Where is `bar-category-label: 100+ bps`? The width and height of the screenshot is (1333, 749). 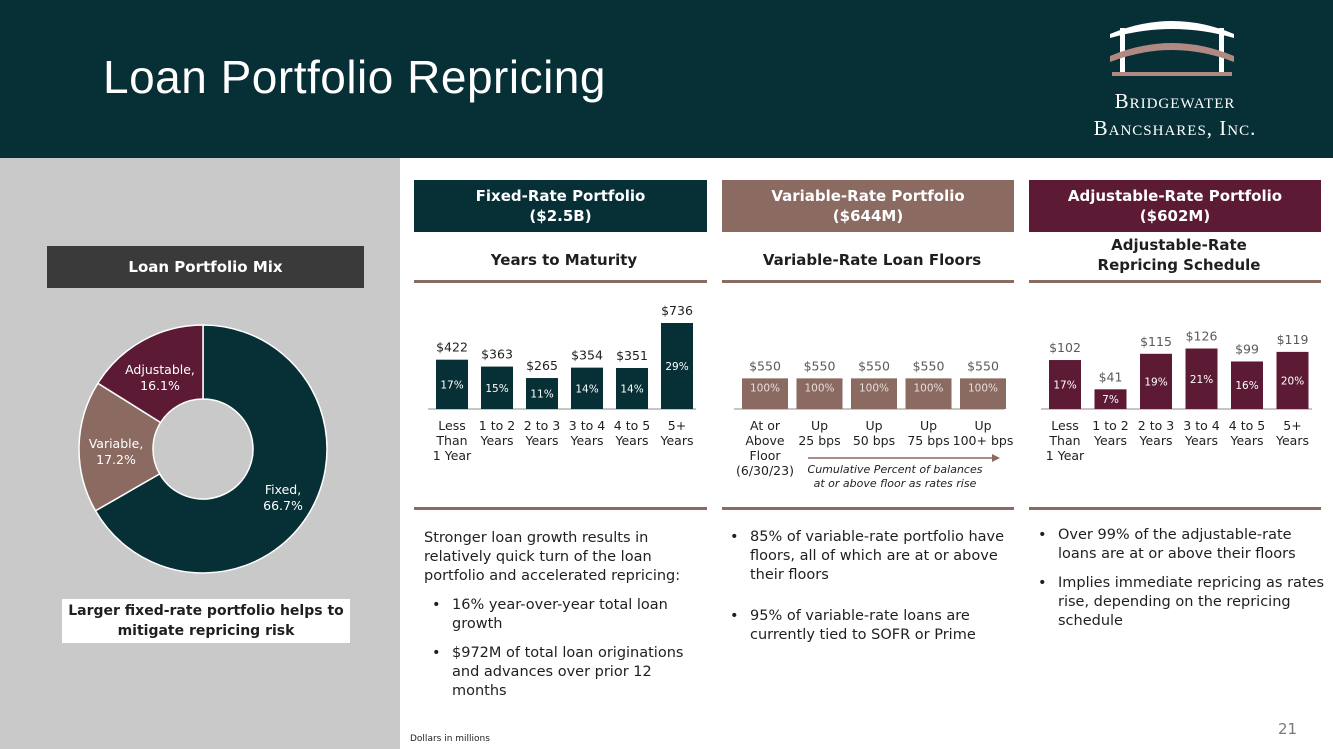 bar-category-label: 100+ bps is located at coordinates (983, 440).